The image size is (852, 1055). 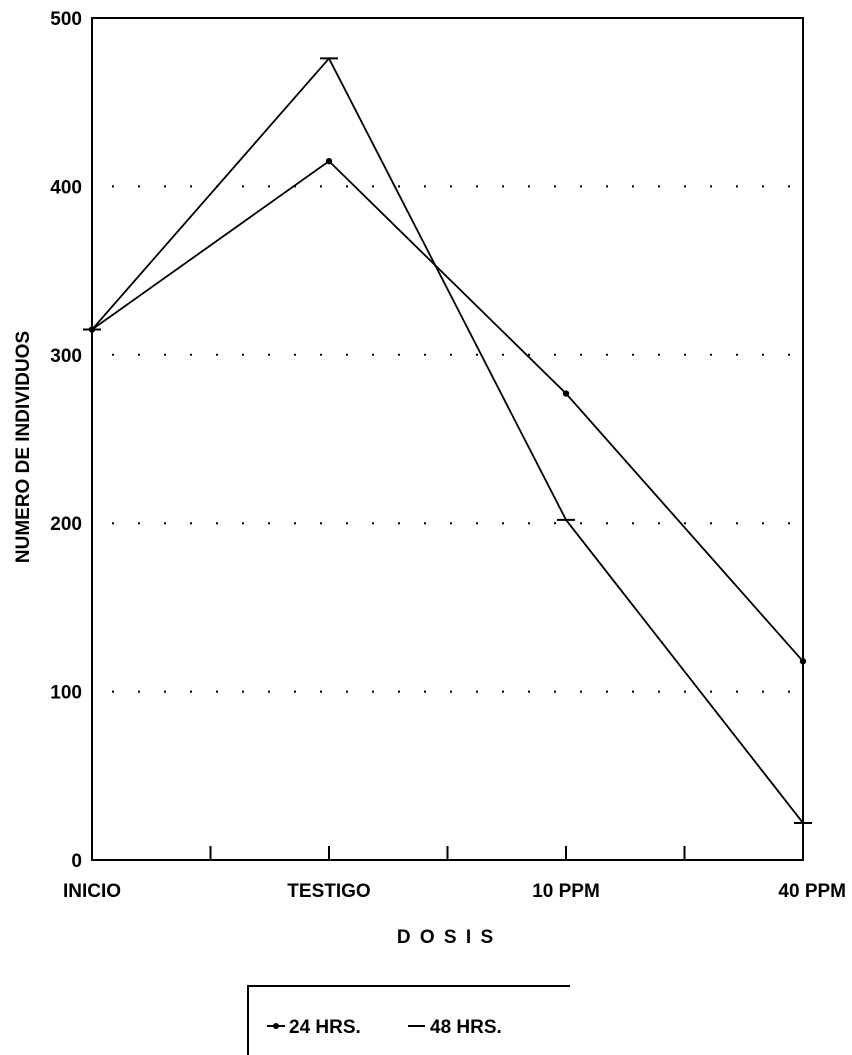 I want to click on legend-item-24: 24 HRS., so click(x=314, y=1027).